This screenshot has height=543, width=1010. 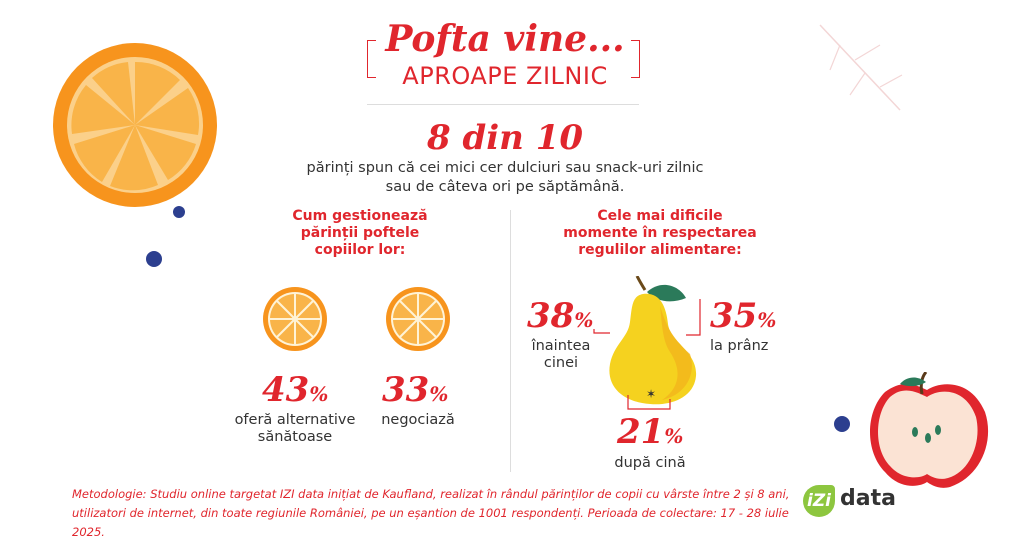 What do you see at coordinates (560, 316) in the screenshot?
I see `stat-value: 38%` at bounding box center [560, 316].